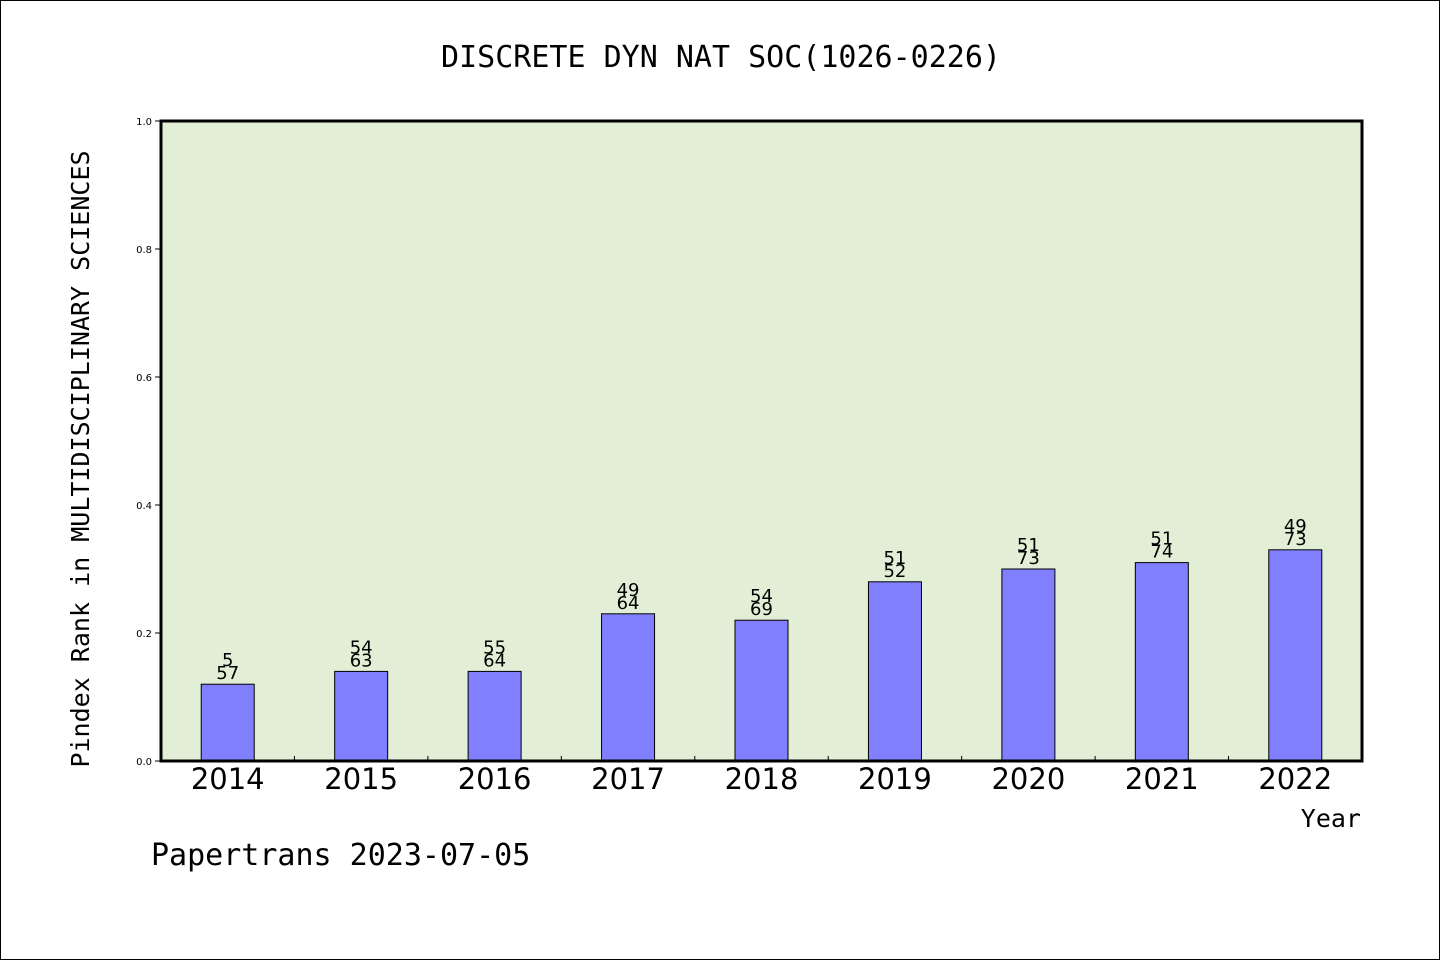  Describe the element at coordinates (144, 122) in the screenshot. I see `y-tick-label: 1.0` at that location.